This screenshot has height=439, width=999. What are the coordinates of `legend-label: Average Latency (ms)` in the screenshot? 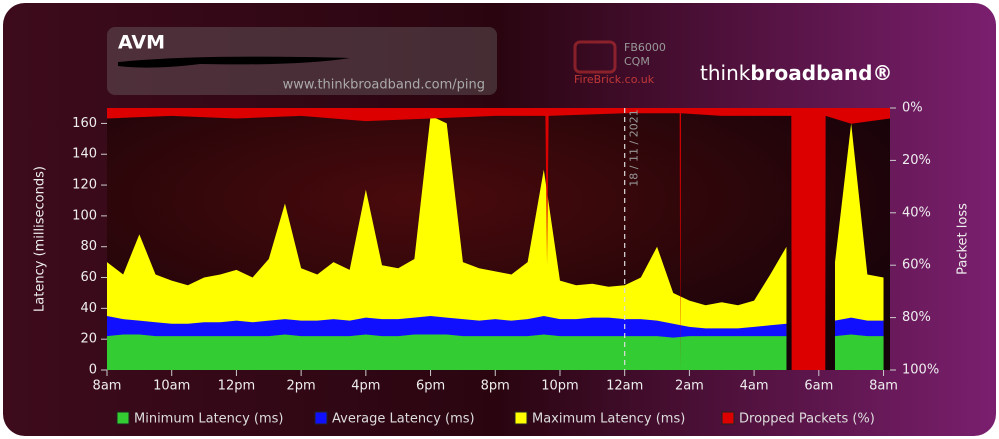 It's located at (403, 419).